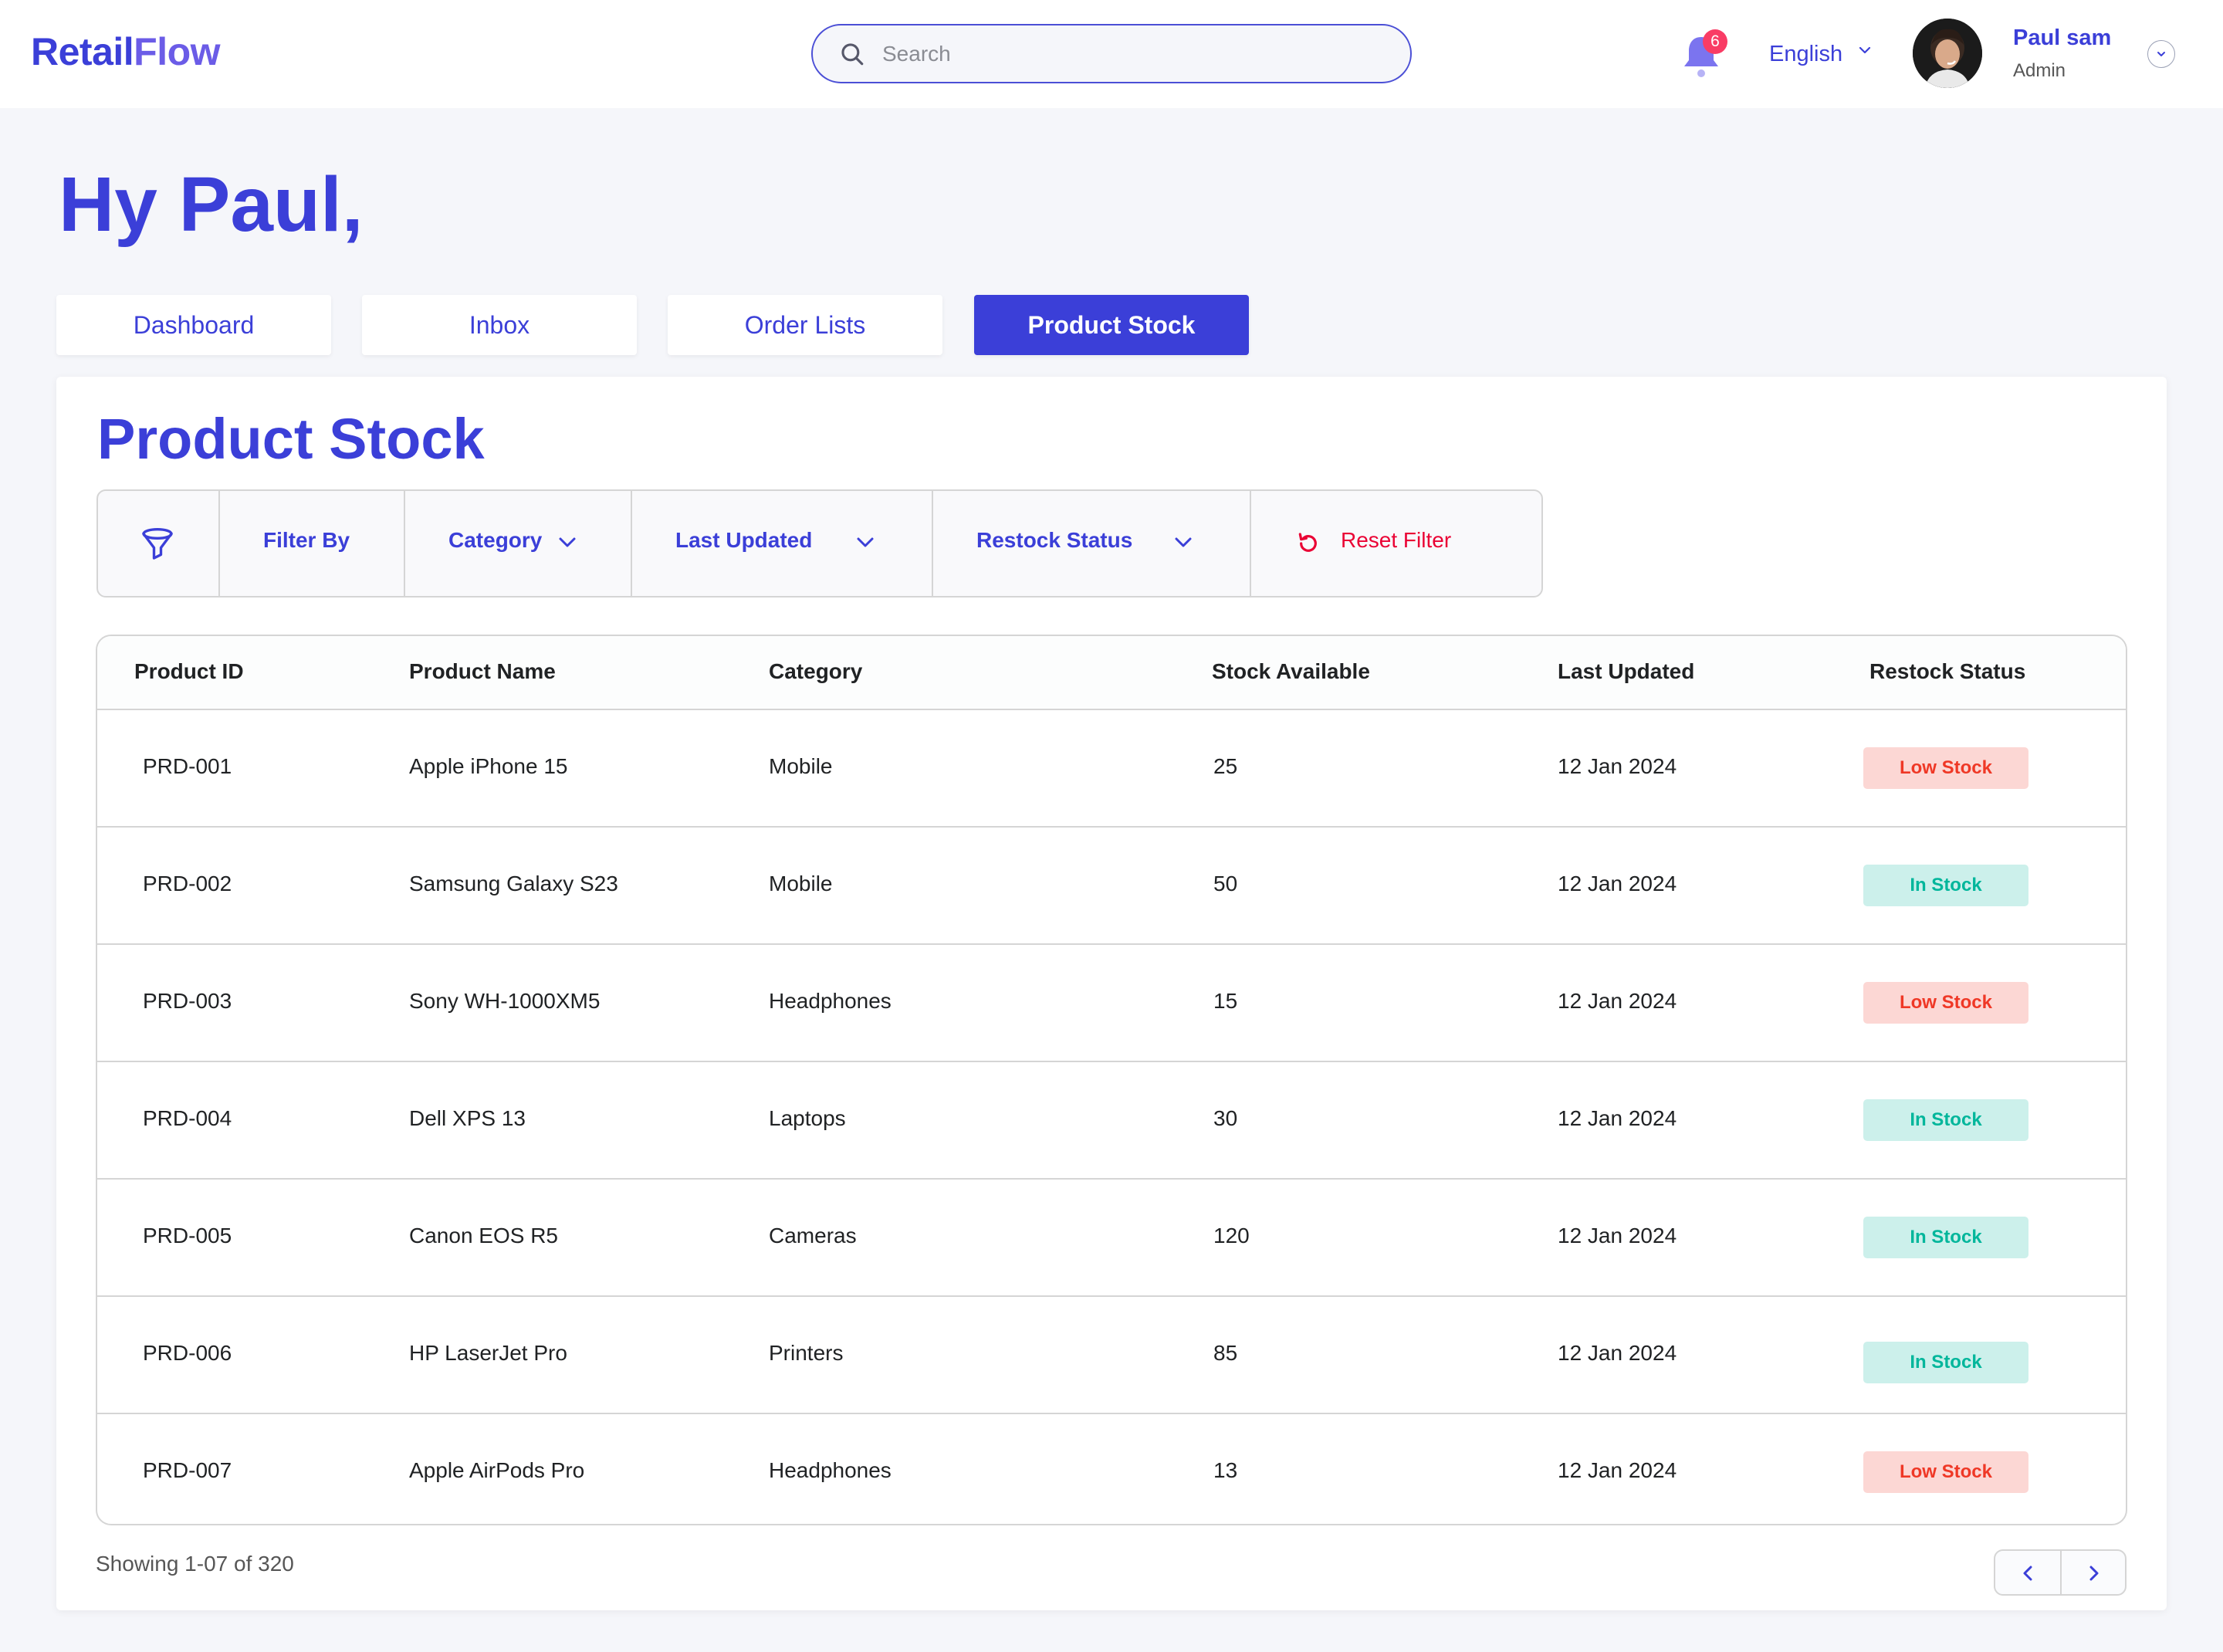 The height and width of the screenshot is (1652, 2223). Describe the element at coordinates (1396, 540) in the screenshot. I see `reset-filter-label: Reset Filter` at that location.